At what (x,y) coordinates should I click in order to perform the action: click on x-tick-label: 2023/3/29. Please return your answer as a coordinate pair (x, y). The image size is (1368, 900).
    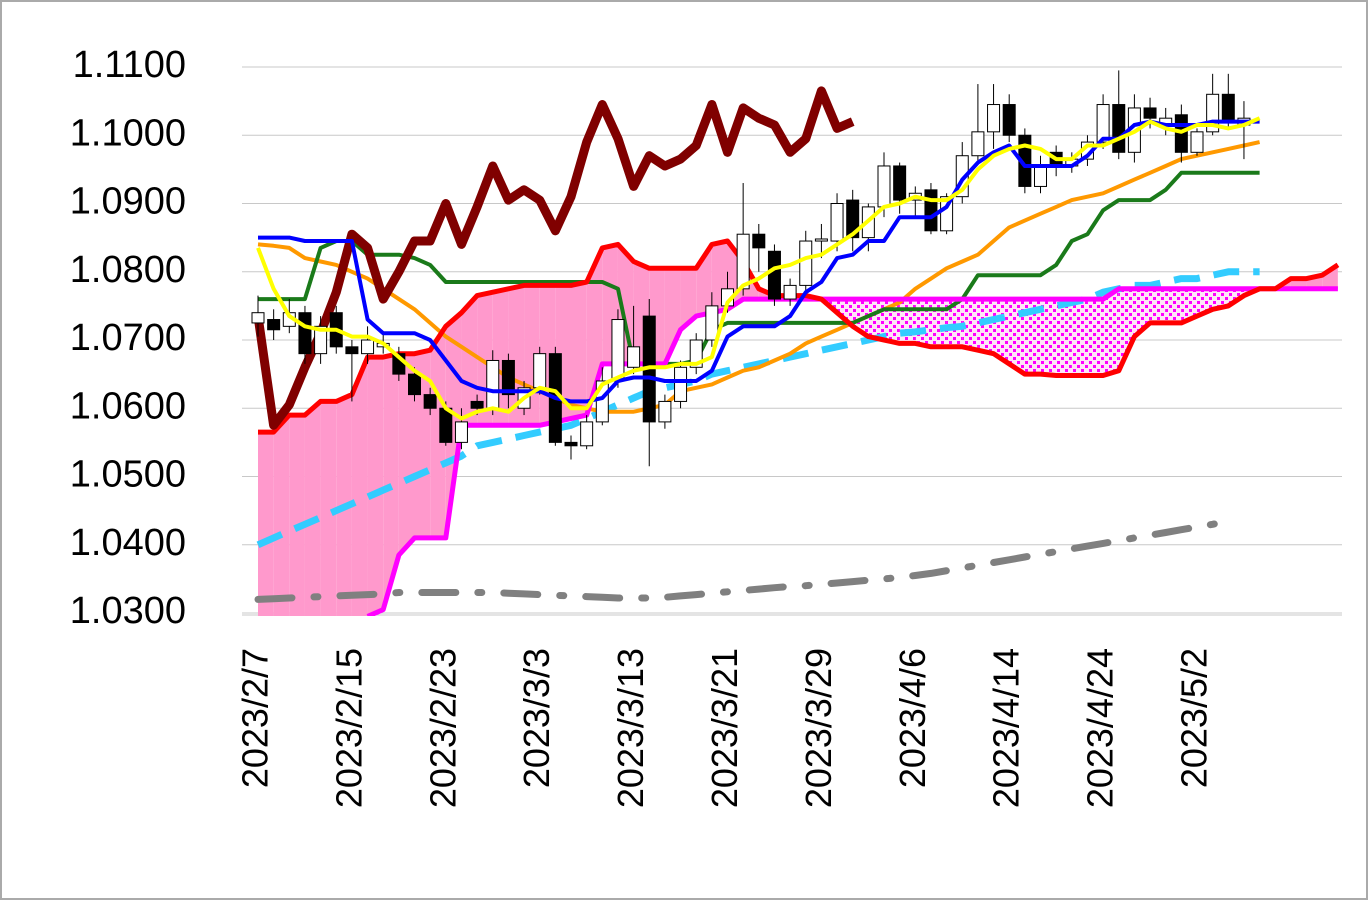
    Looking at the image, I should click on (818, 728).